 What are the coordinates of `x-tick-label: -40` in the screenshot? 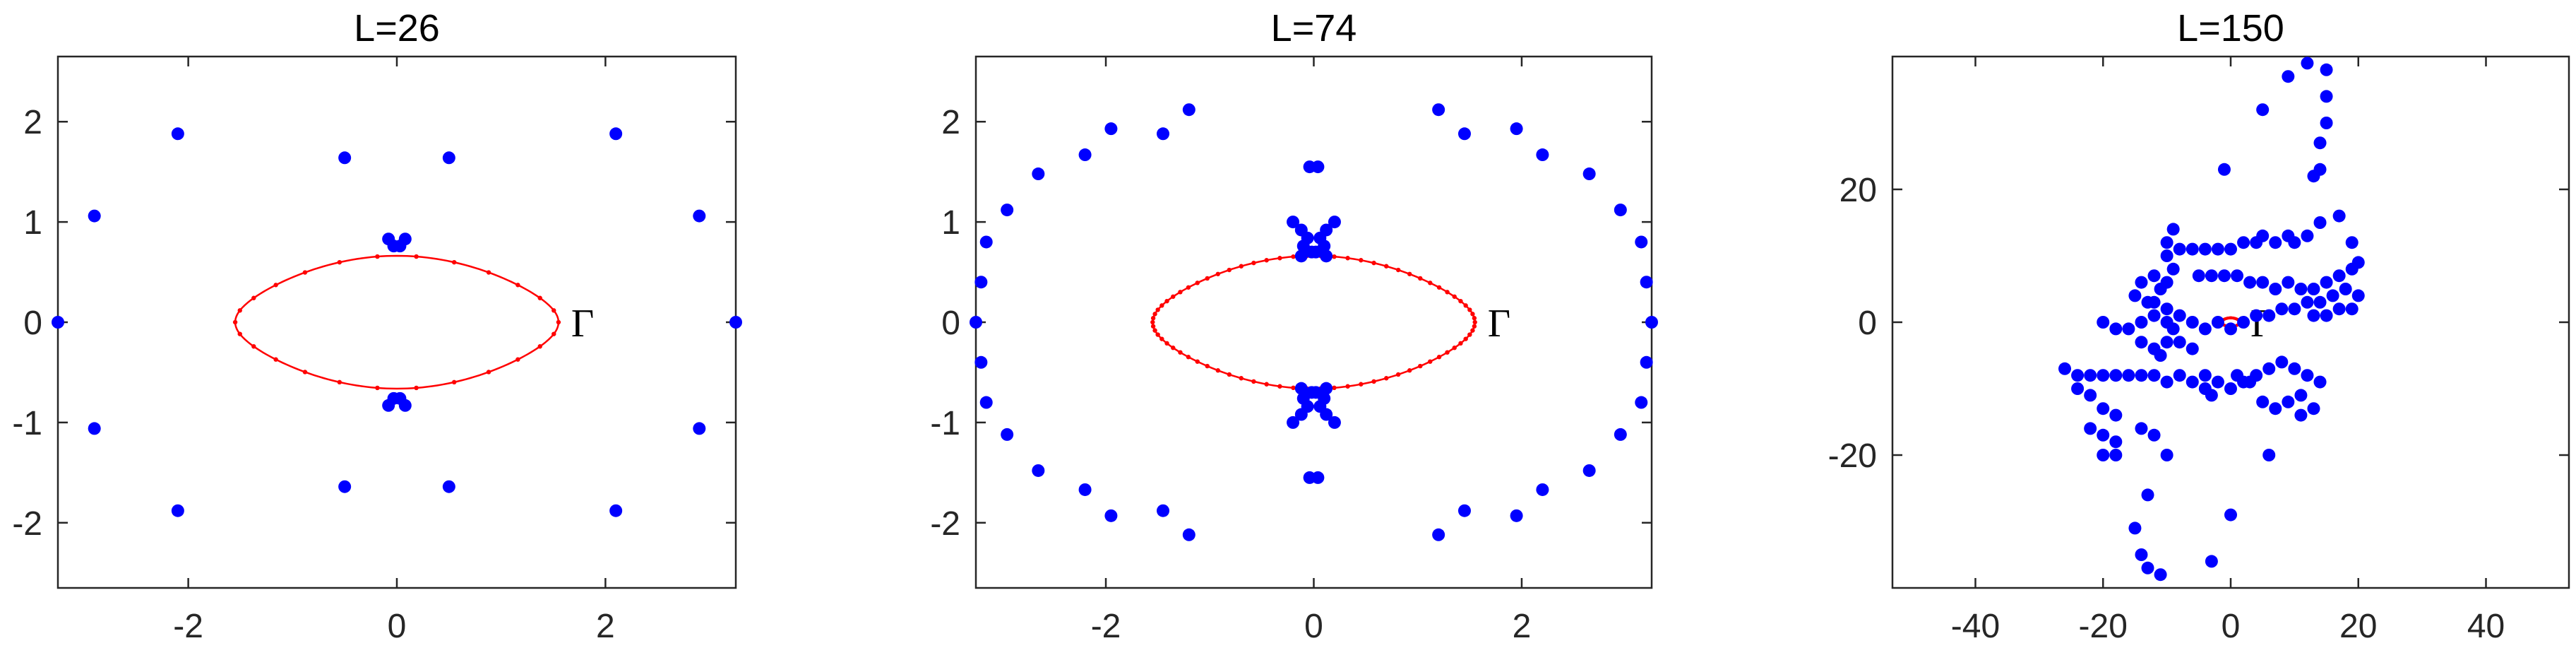 It's located at (1975, 626).